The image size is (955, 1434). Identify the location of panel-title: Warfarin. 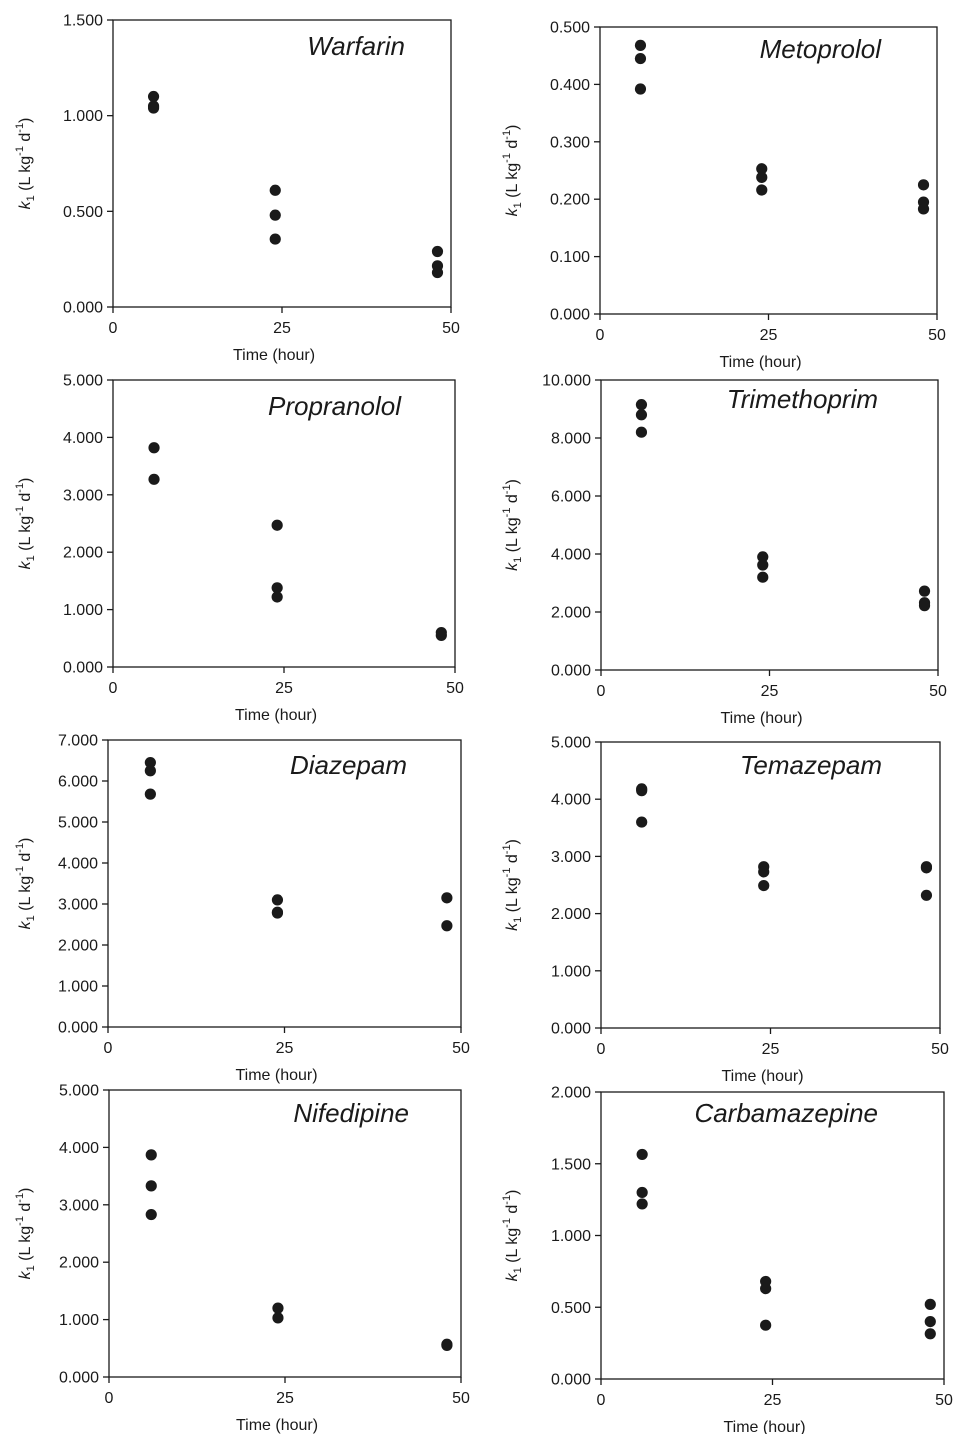
(356, 46).